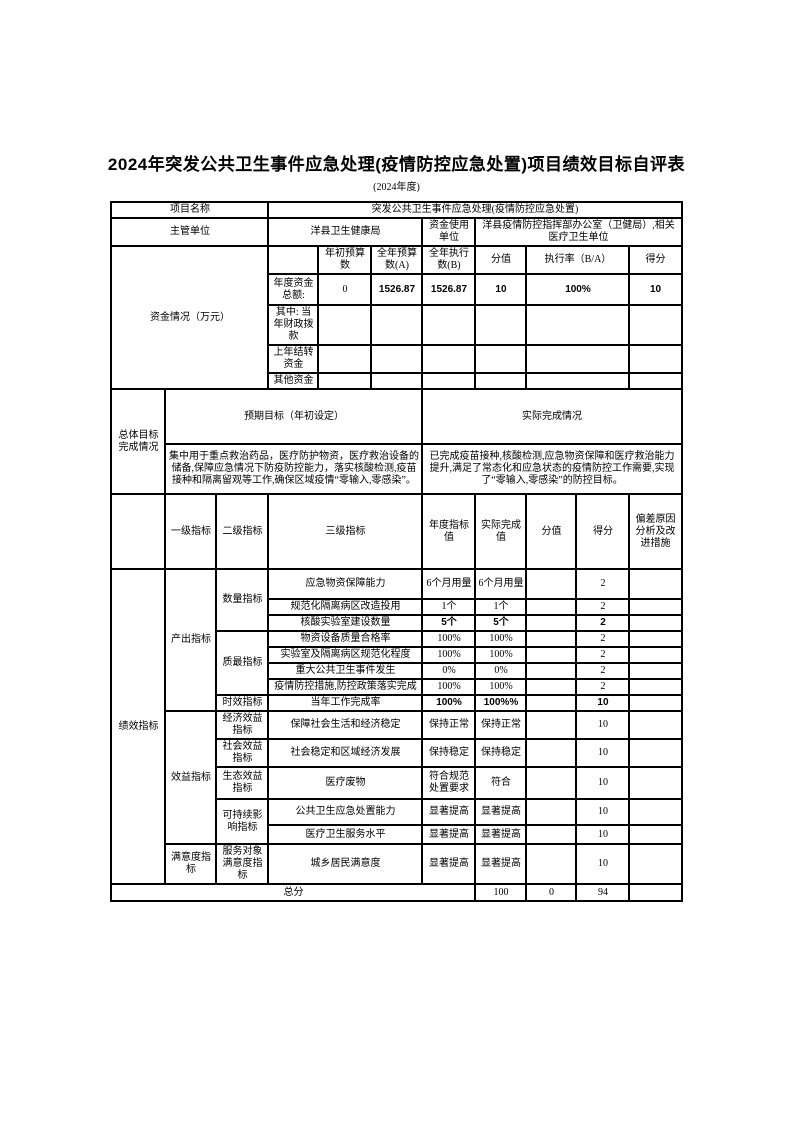 This screenshot has width=793, height=1122. Describe the element at coordinates (345, 725) in the screenshot. I see `indicator-name: 保障社会生活和经济稳定` at that location.